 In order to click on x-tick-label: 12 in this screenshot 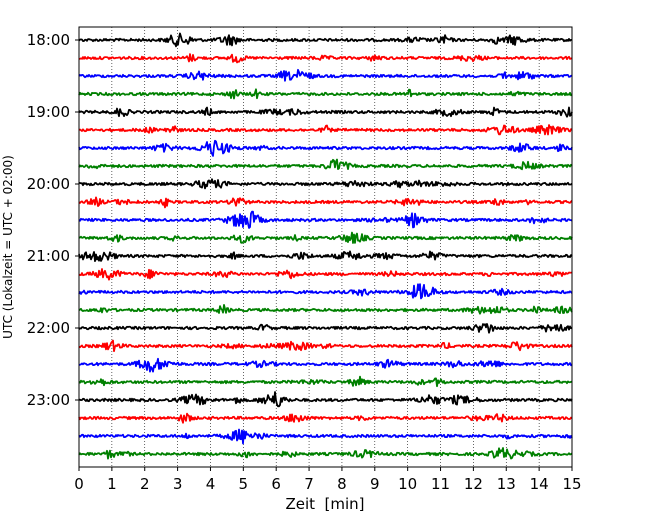, I will do `click(473, 484)`.